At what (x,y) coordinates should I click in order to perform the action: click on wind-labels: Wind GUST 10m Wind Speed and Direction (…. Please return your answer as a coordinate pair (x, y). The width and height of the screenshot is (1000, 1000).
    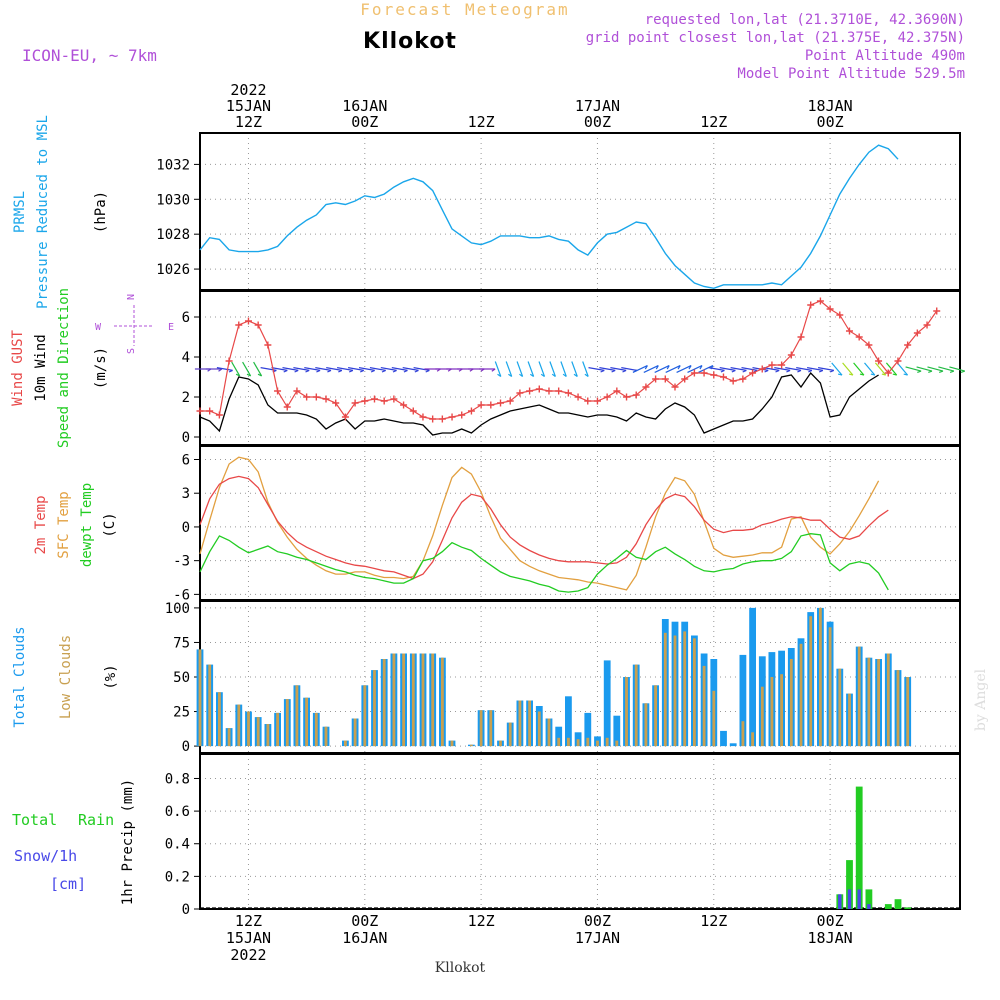
    Looking at the image, I should click on (92, 368).